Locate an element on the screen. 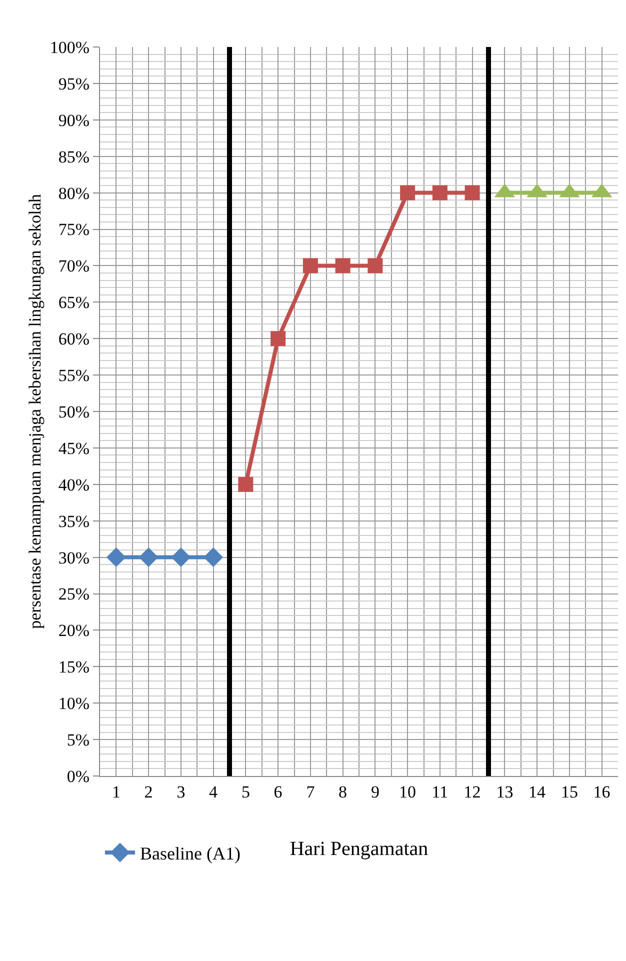 The width and height of the screenshot is (626, 961). x-tick-label: 3 is located at coordinates (181, 792).